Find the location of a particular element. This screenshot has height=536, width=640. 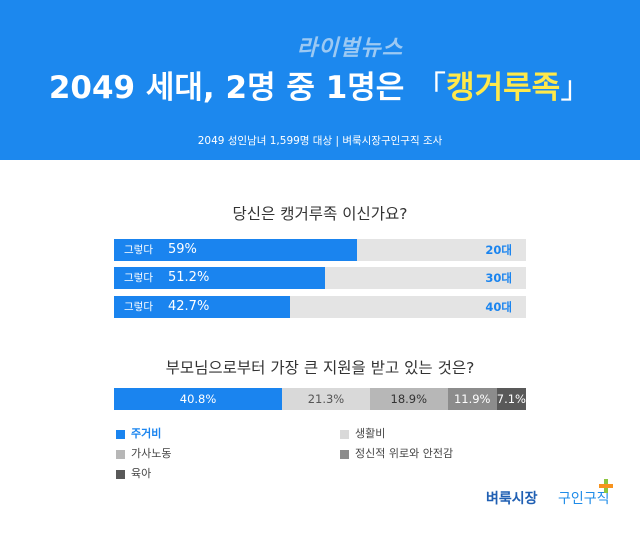

title-close-bracket: 」 is located at coordinates (576, 88).